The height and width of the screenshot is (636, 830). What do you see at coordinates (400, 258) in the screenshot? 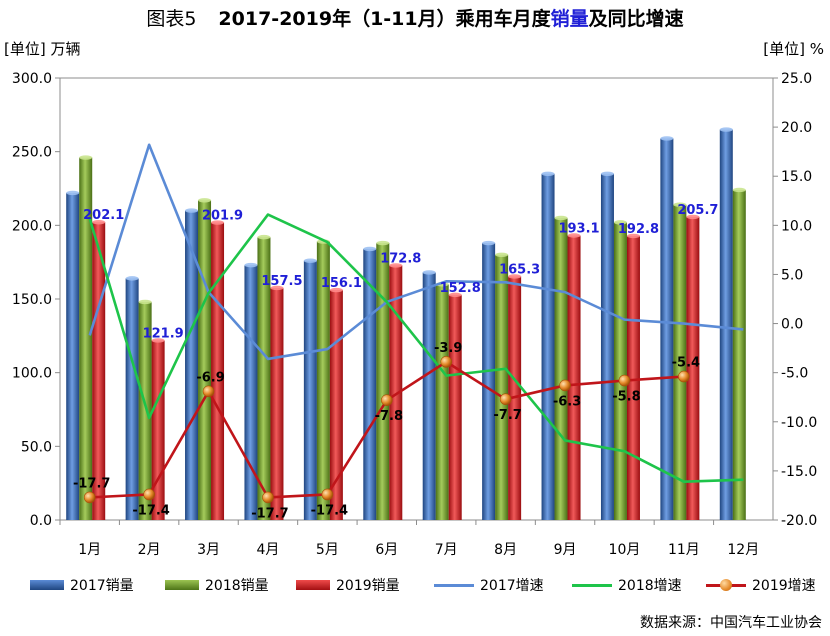
I see `data-label-2019-sales: 172.8` at bounding box center [400, 258].